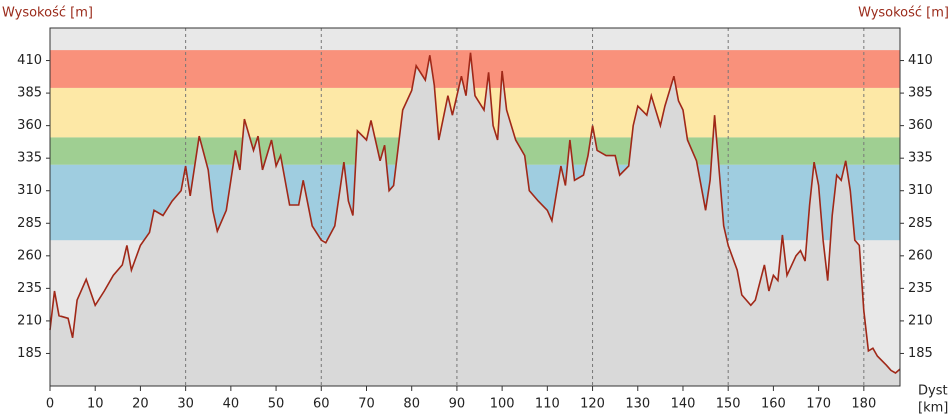 This screenshot has height=420, width=951. Describe the element at coordinates (95, 404) in the screenshot. I see `x-tick-label: 10` at that location.